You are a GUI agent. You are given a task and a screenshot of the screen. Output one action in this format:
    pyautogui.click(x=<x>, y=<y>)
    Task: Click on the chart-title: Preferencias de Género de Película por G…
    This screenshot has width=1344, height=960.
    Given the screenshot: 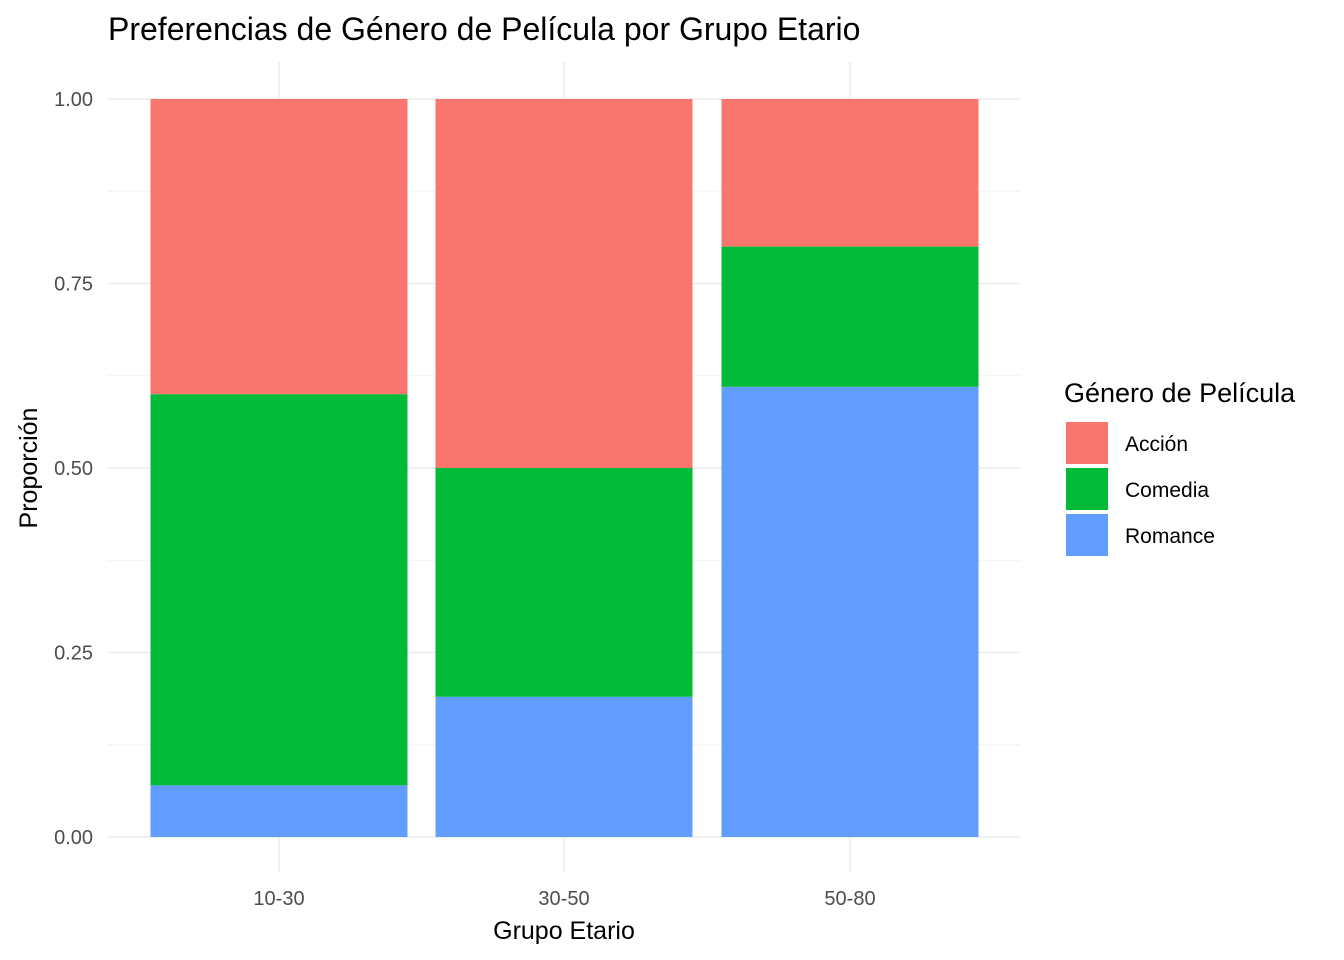 What is the action you would take?
    pyautogui.click(x=484, y=29)
    